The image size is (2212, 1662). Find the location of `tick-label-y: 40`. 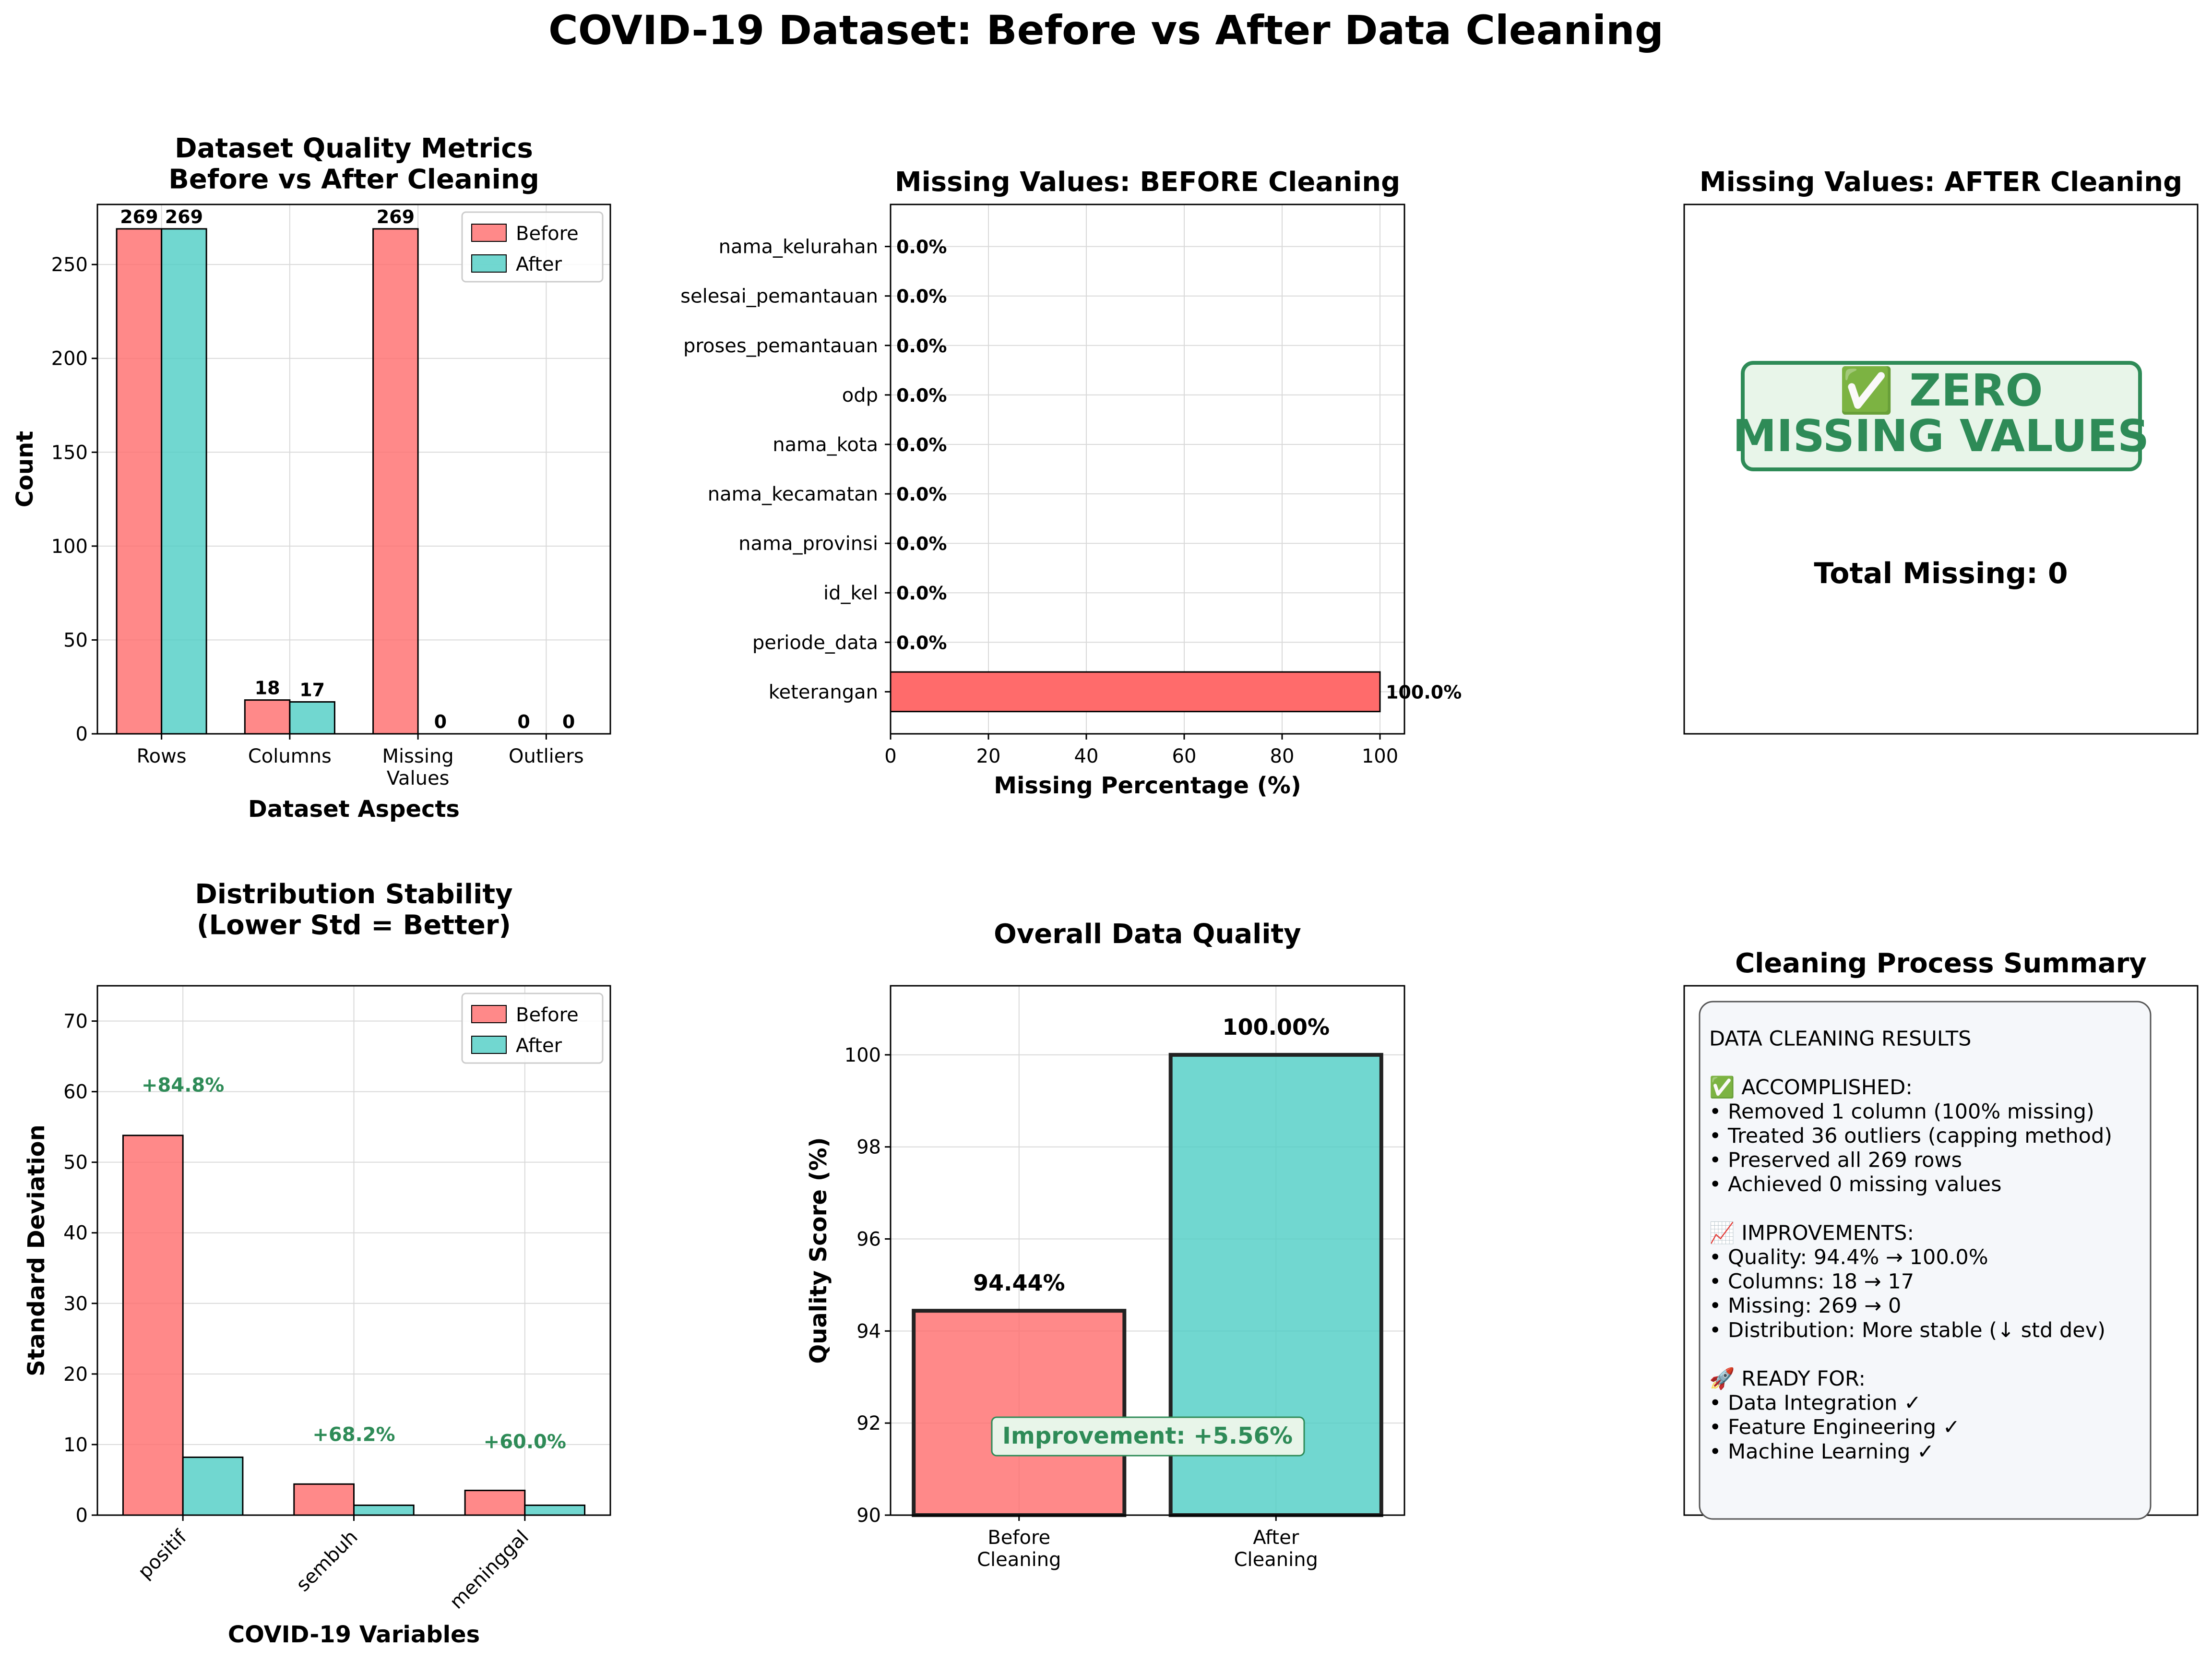

tick-label-y: 40 is located at coordinates (75, 1233).